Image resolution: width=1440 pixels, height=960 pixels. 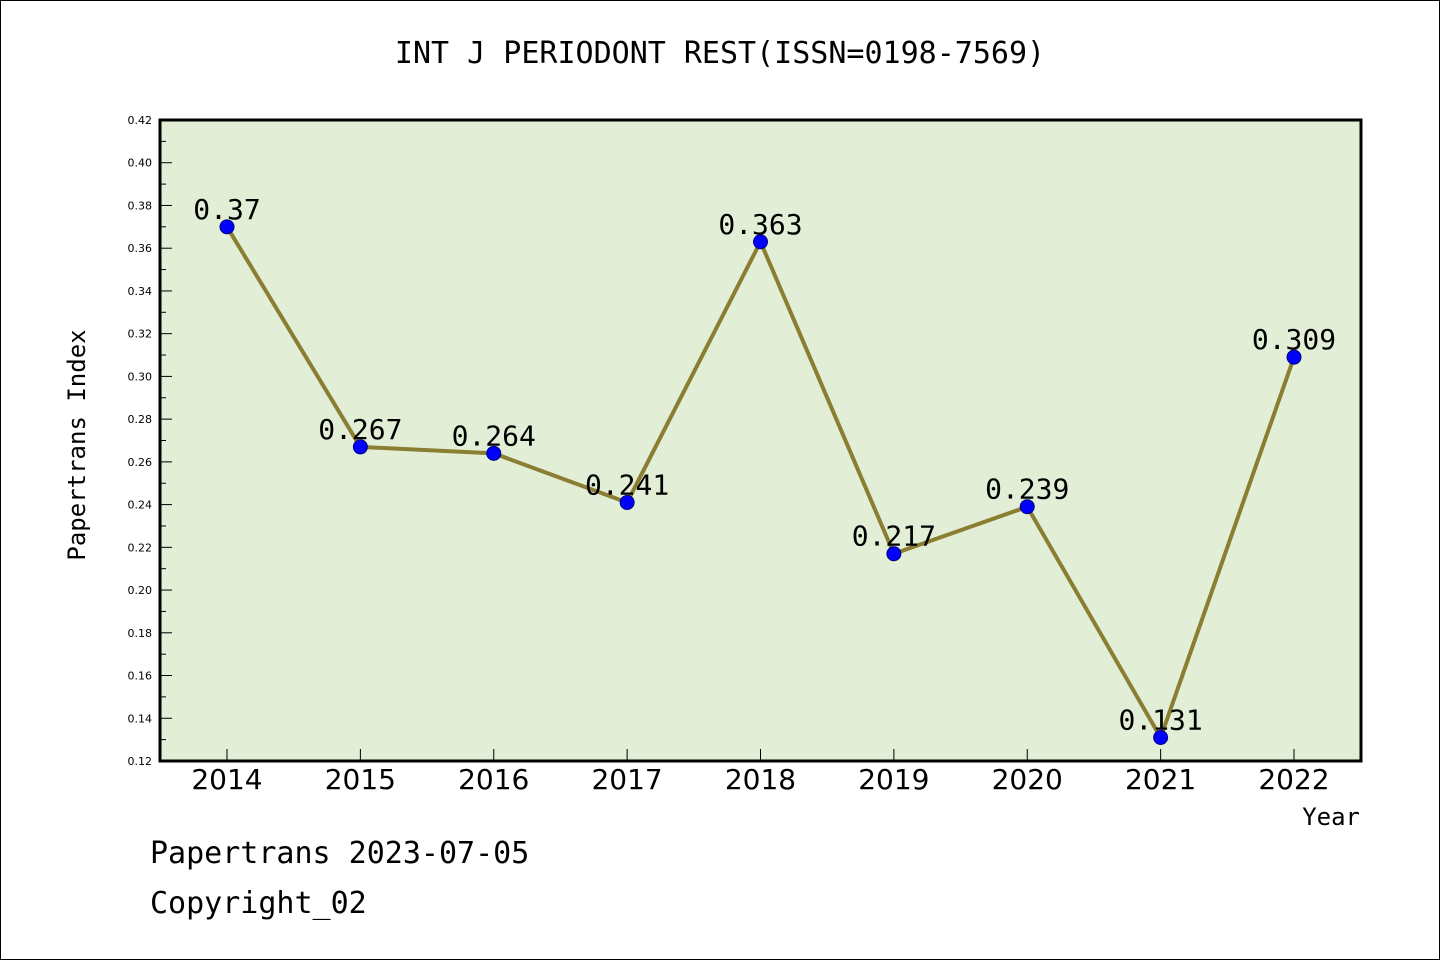 What do you see at coordinates (140, 676) in the screenshot?
I see `y-tick-label: 0.16` at bounding box center [140, 676].